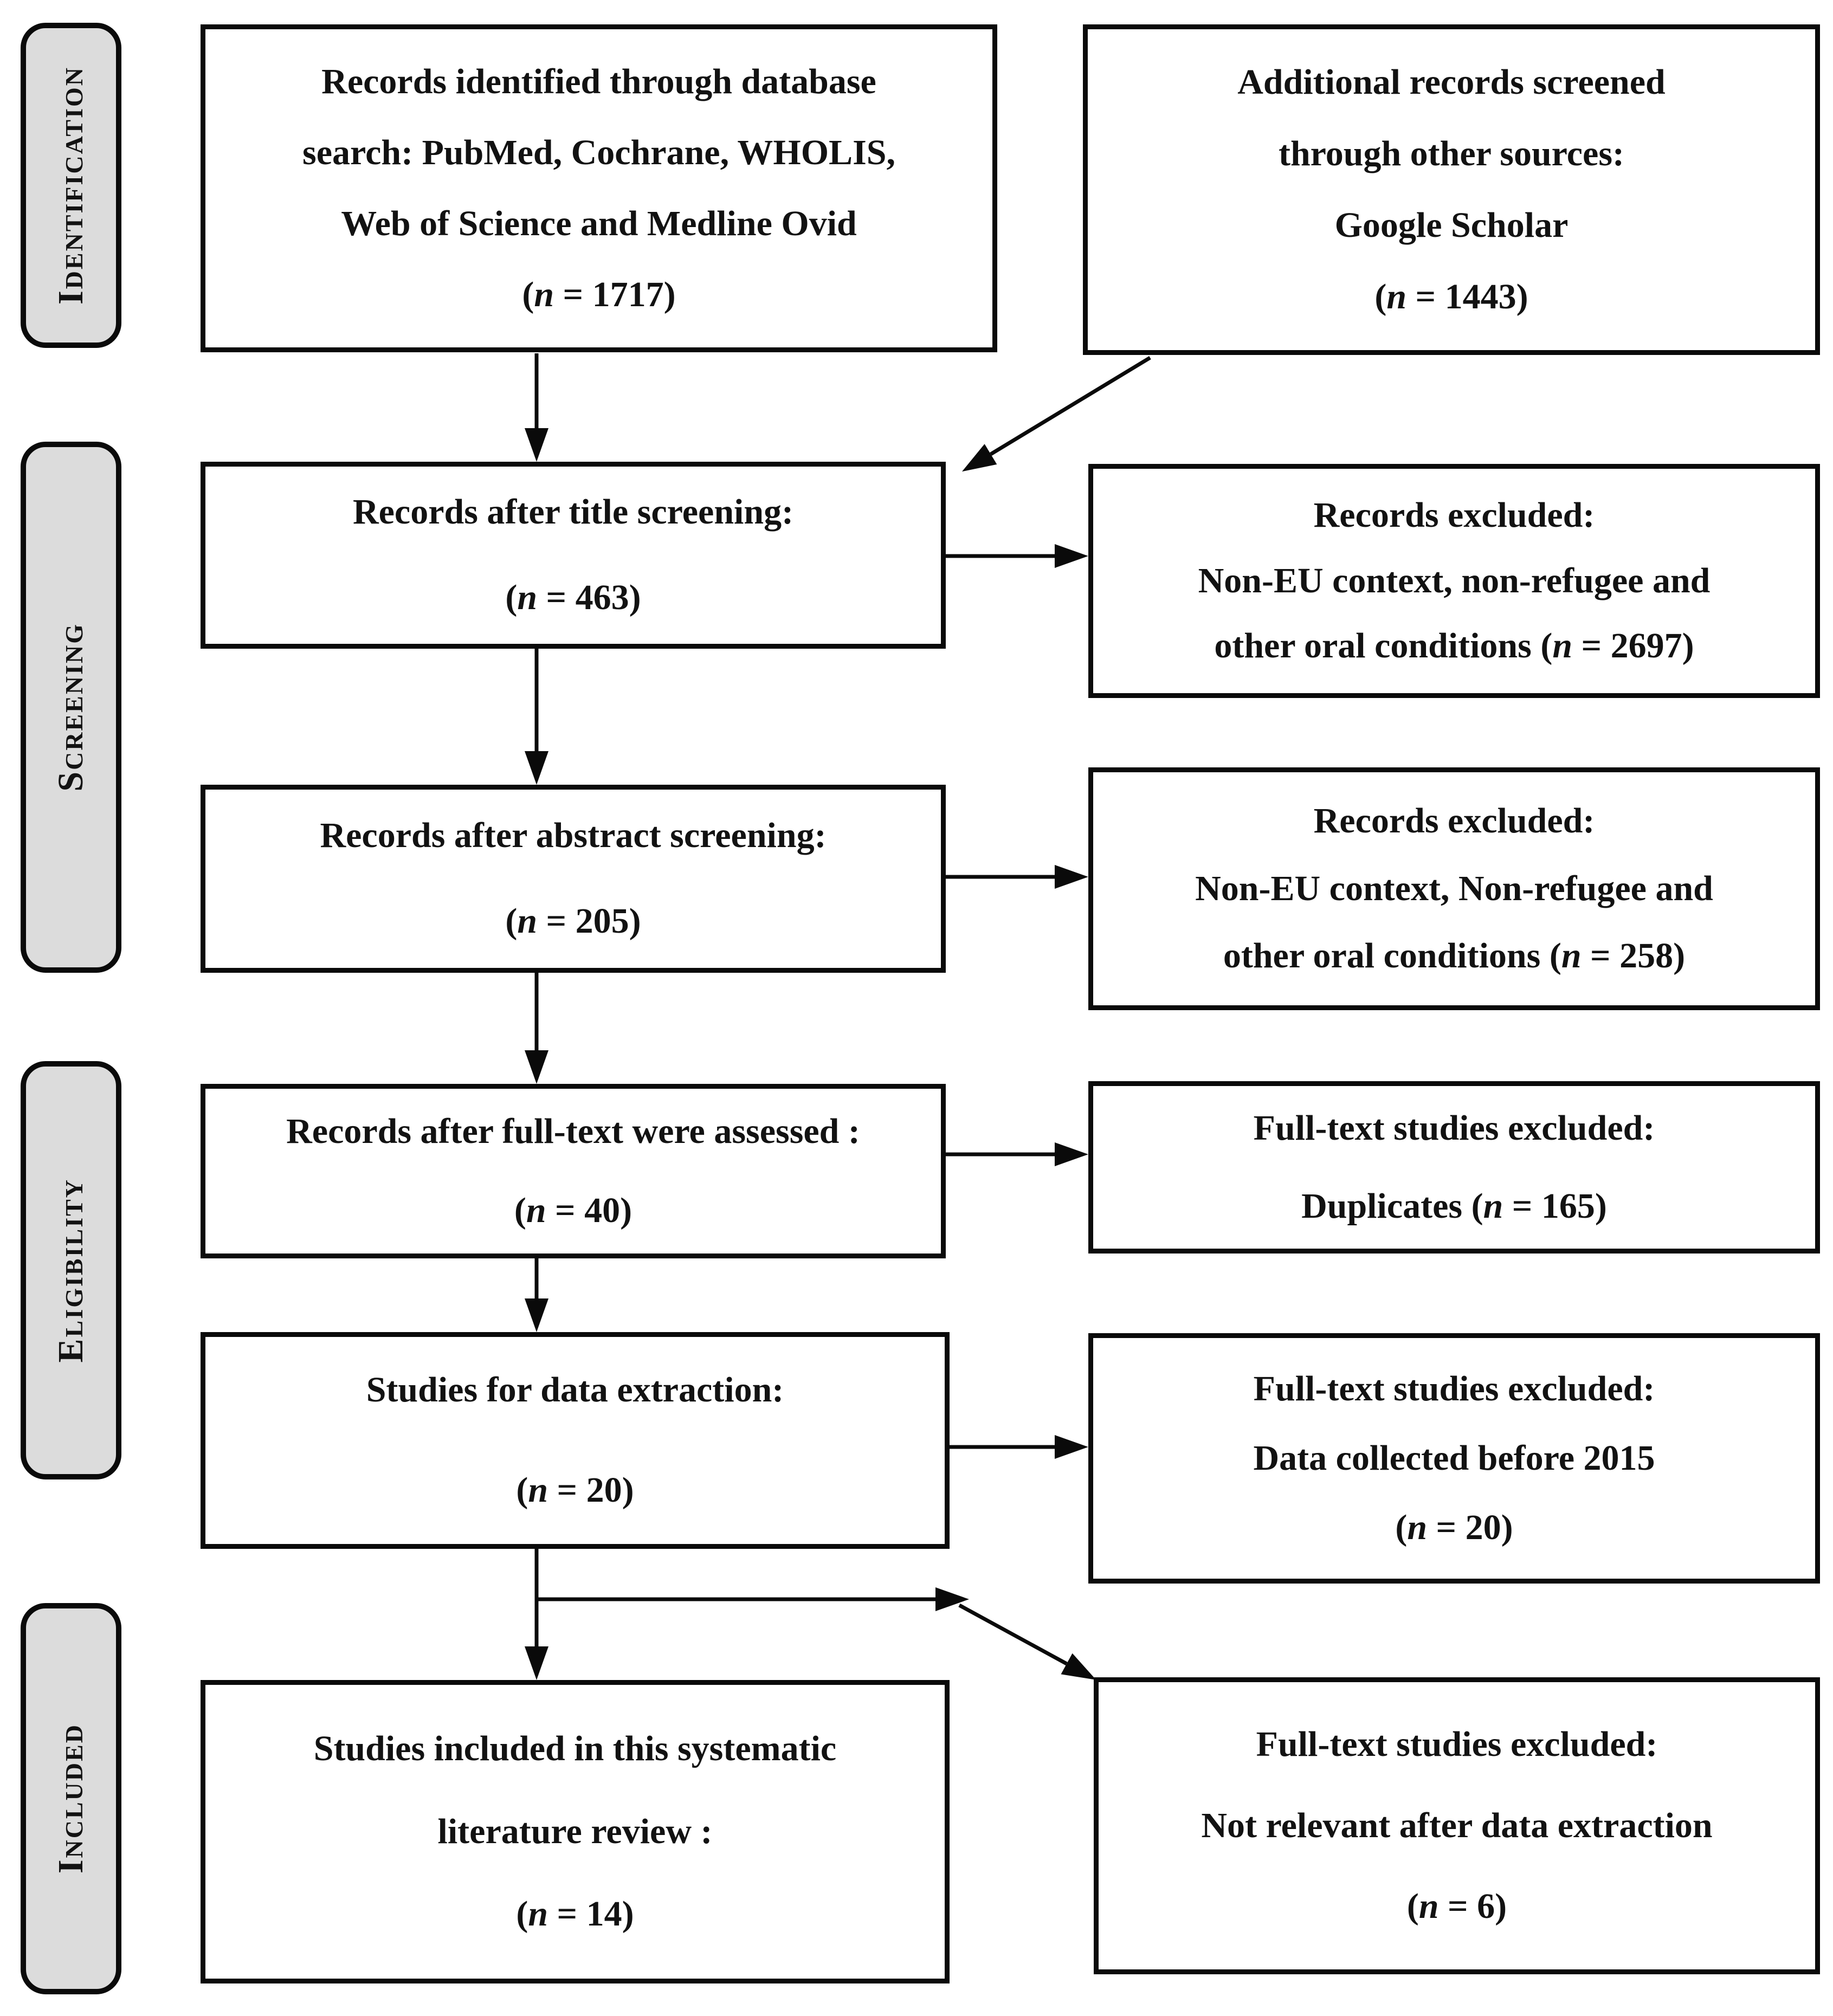  Describe the element at coordinates (575, 1440) in the screenshot. I see `box-data-extraction: Studies for data extraction: (n = 20)` at that location.